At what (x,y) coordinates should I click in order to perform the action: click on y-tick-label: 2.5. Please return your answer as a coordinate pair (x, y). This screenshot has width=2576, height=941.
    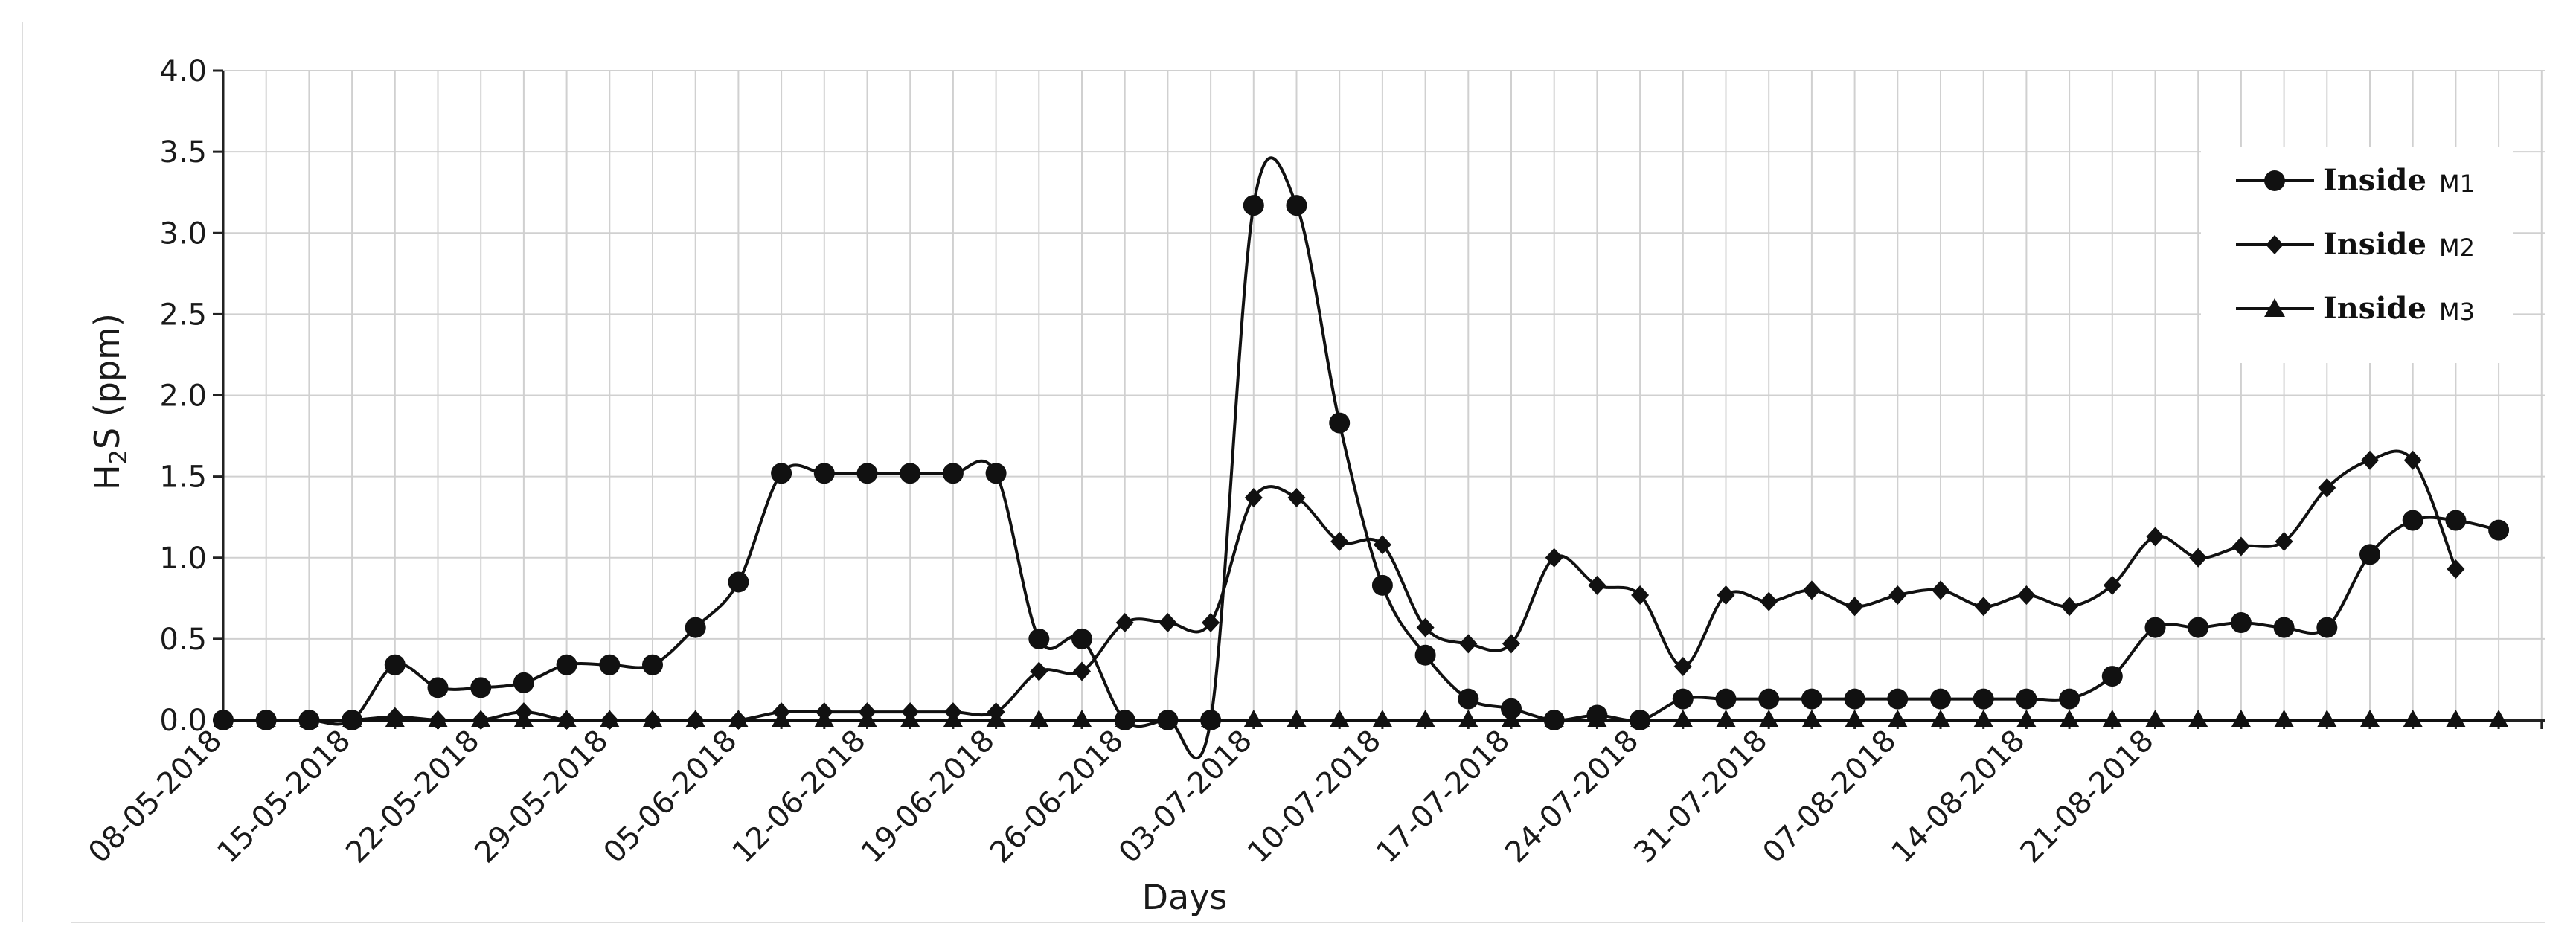
    Looking at the image, I should click on (183, 315).